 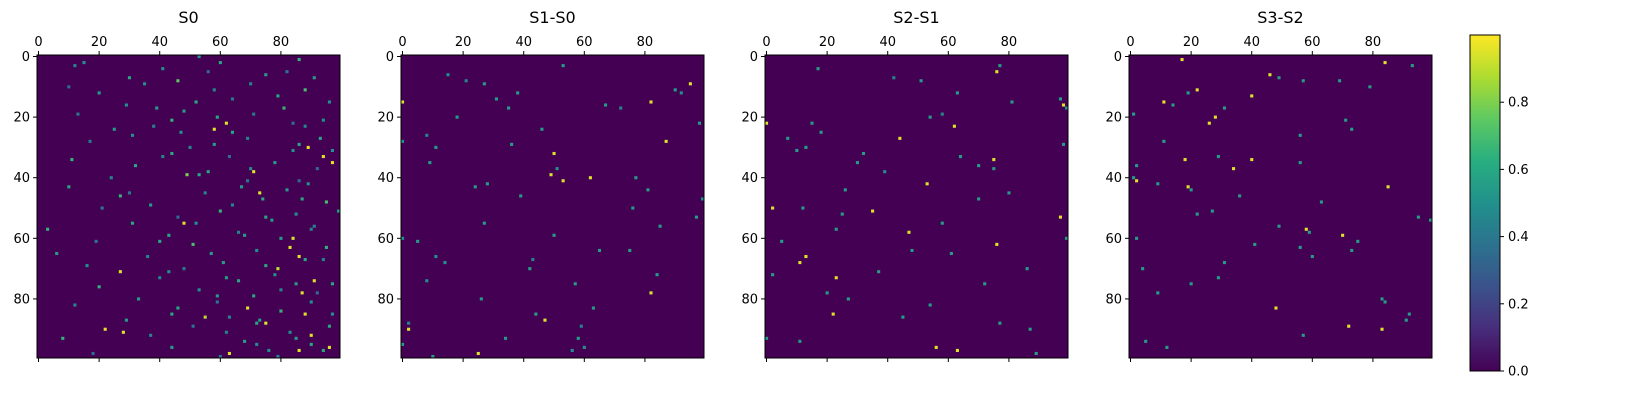 I want to click on colorbar-tick-label: 0.0, so click(x=1518, y=372).